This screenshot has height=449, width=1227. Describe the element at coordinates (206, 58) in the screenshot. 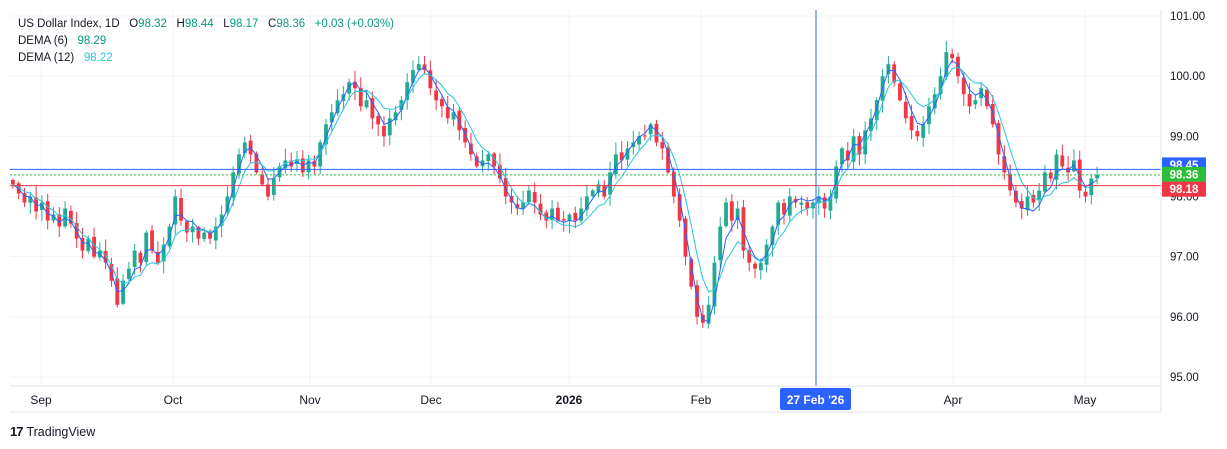

I see `legend-dema12-row: DEMA (12) 98.22` at that location.